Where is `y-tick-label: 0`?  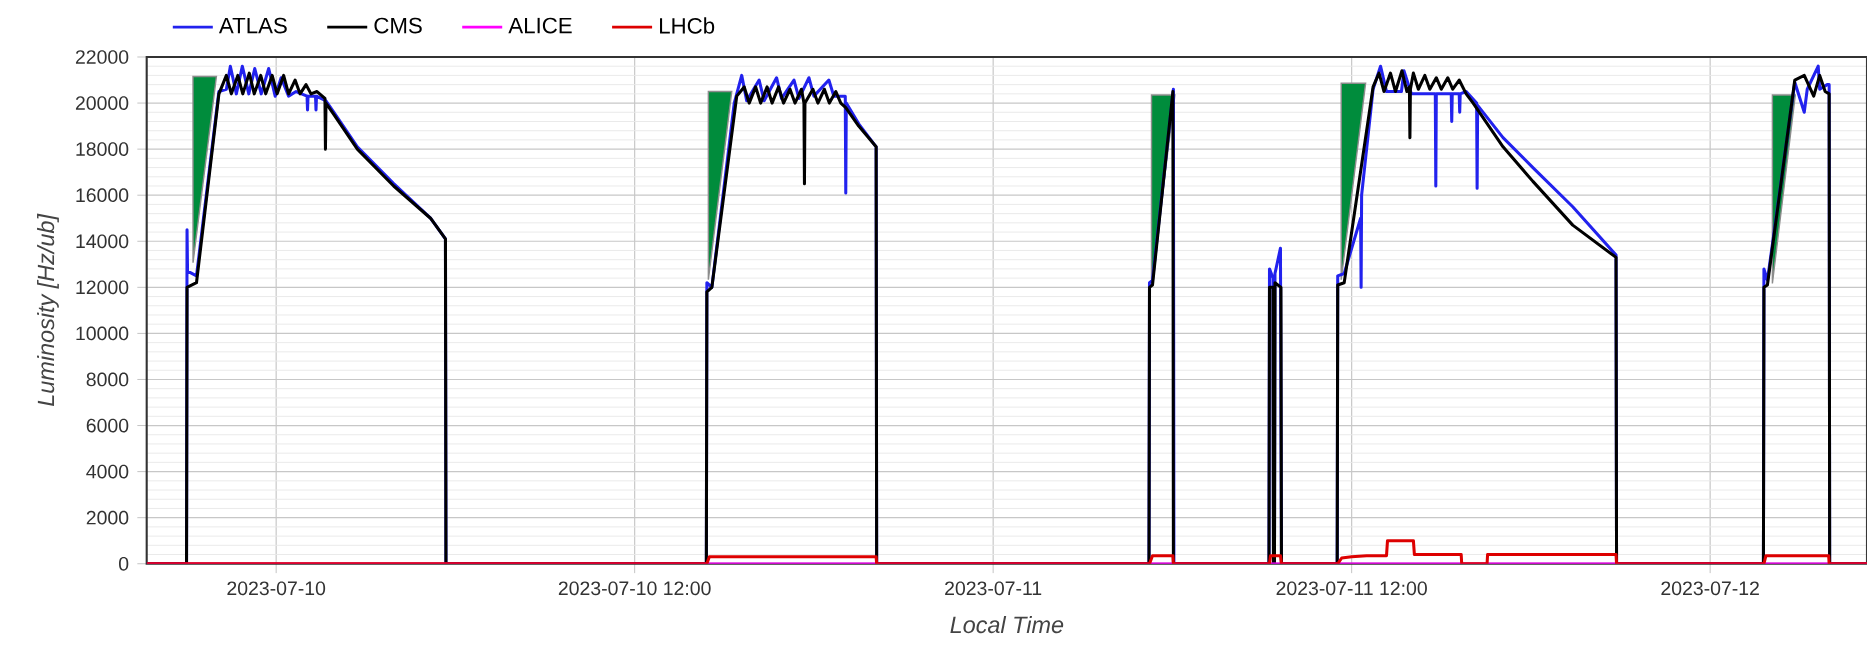 y-tick-label: 0 is located at coordinates (124, 563).